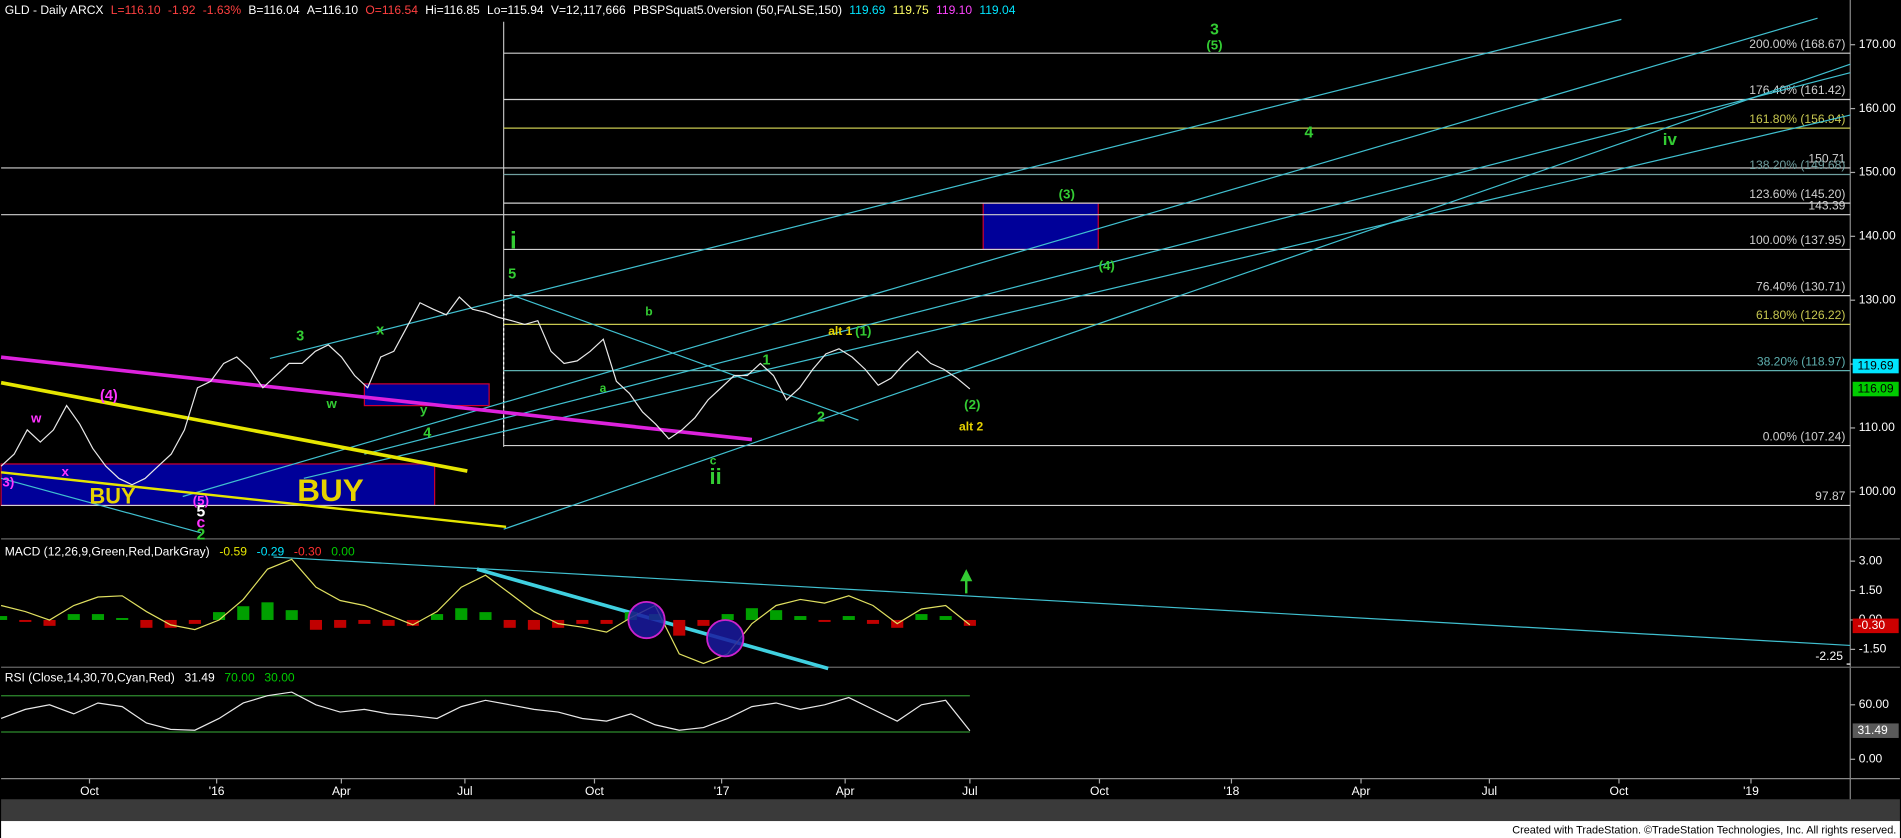 This screenshot has height=838, width=1901. Describe the element at coordinates (716, 476) in the screenshot. I see `wave-label: ii` at that location.